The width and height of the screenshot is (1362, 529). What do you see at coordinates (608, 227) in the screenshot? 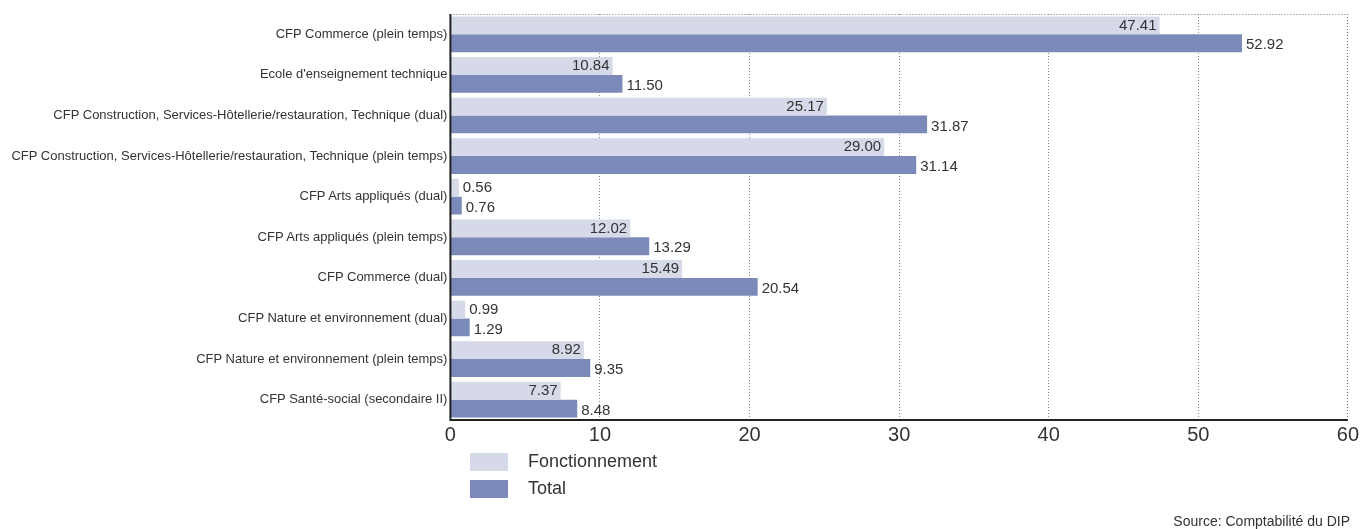
I see `data-label: 12.02` at bounding box center [608, 227].